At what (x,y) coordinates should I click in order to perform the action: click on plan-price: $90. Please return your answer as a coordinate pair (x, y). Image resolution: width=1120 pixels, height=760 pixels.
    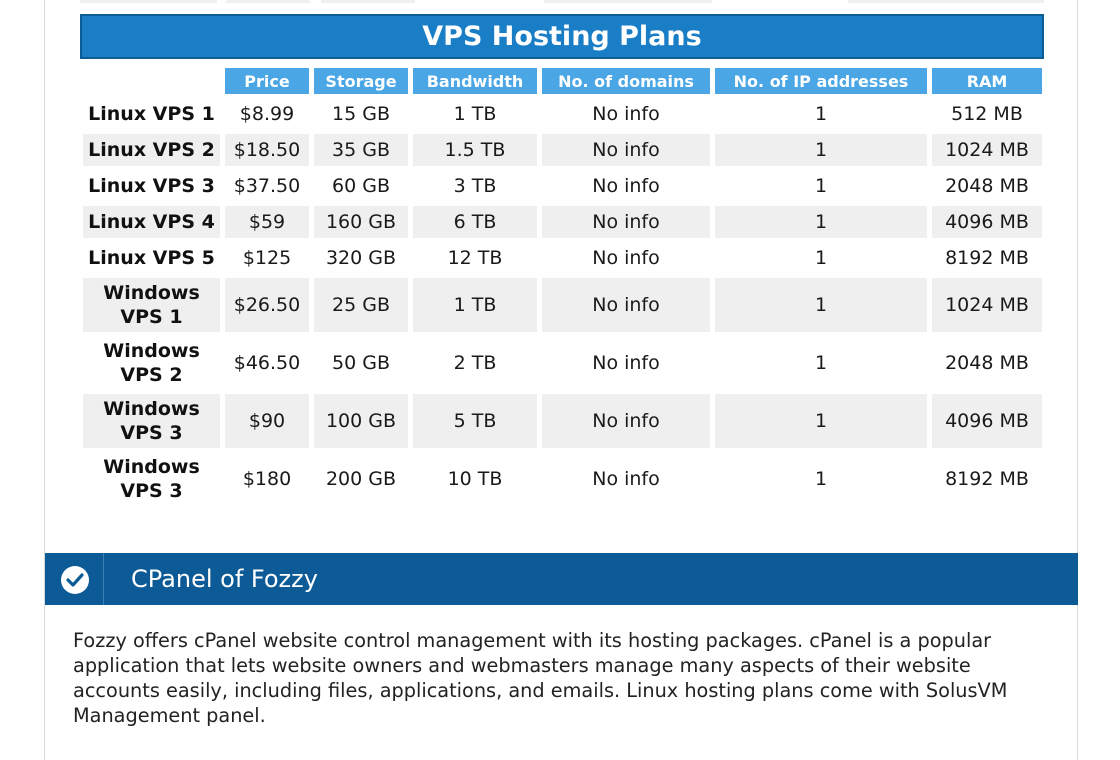
    Looking at the image, I should click on (267, 421).